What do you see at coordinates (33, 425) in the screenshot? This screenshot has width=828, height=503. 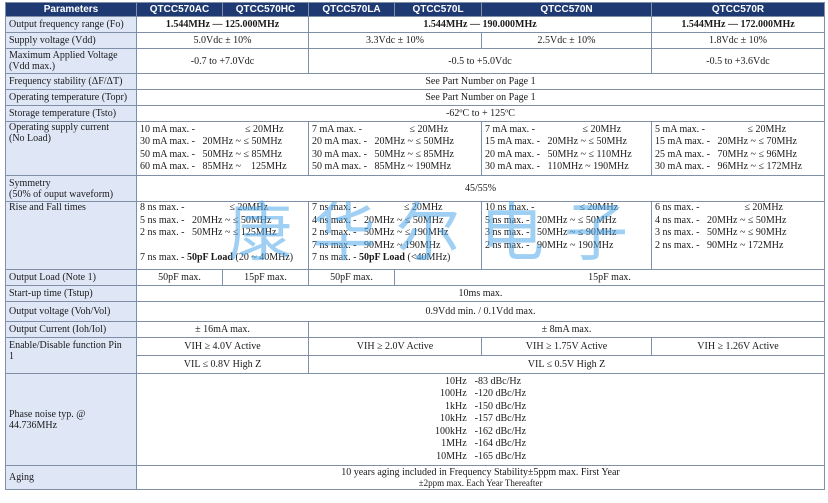 I see `label-phase-noise-line2: 44.736MHz` at bounding box center [33, 425].